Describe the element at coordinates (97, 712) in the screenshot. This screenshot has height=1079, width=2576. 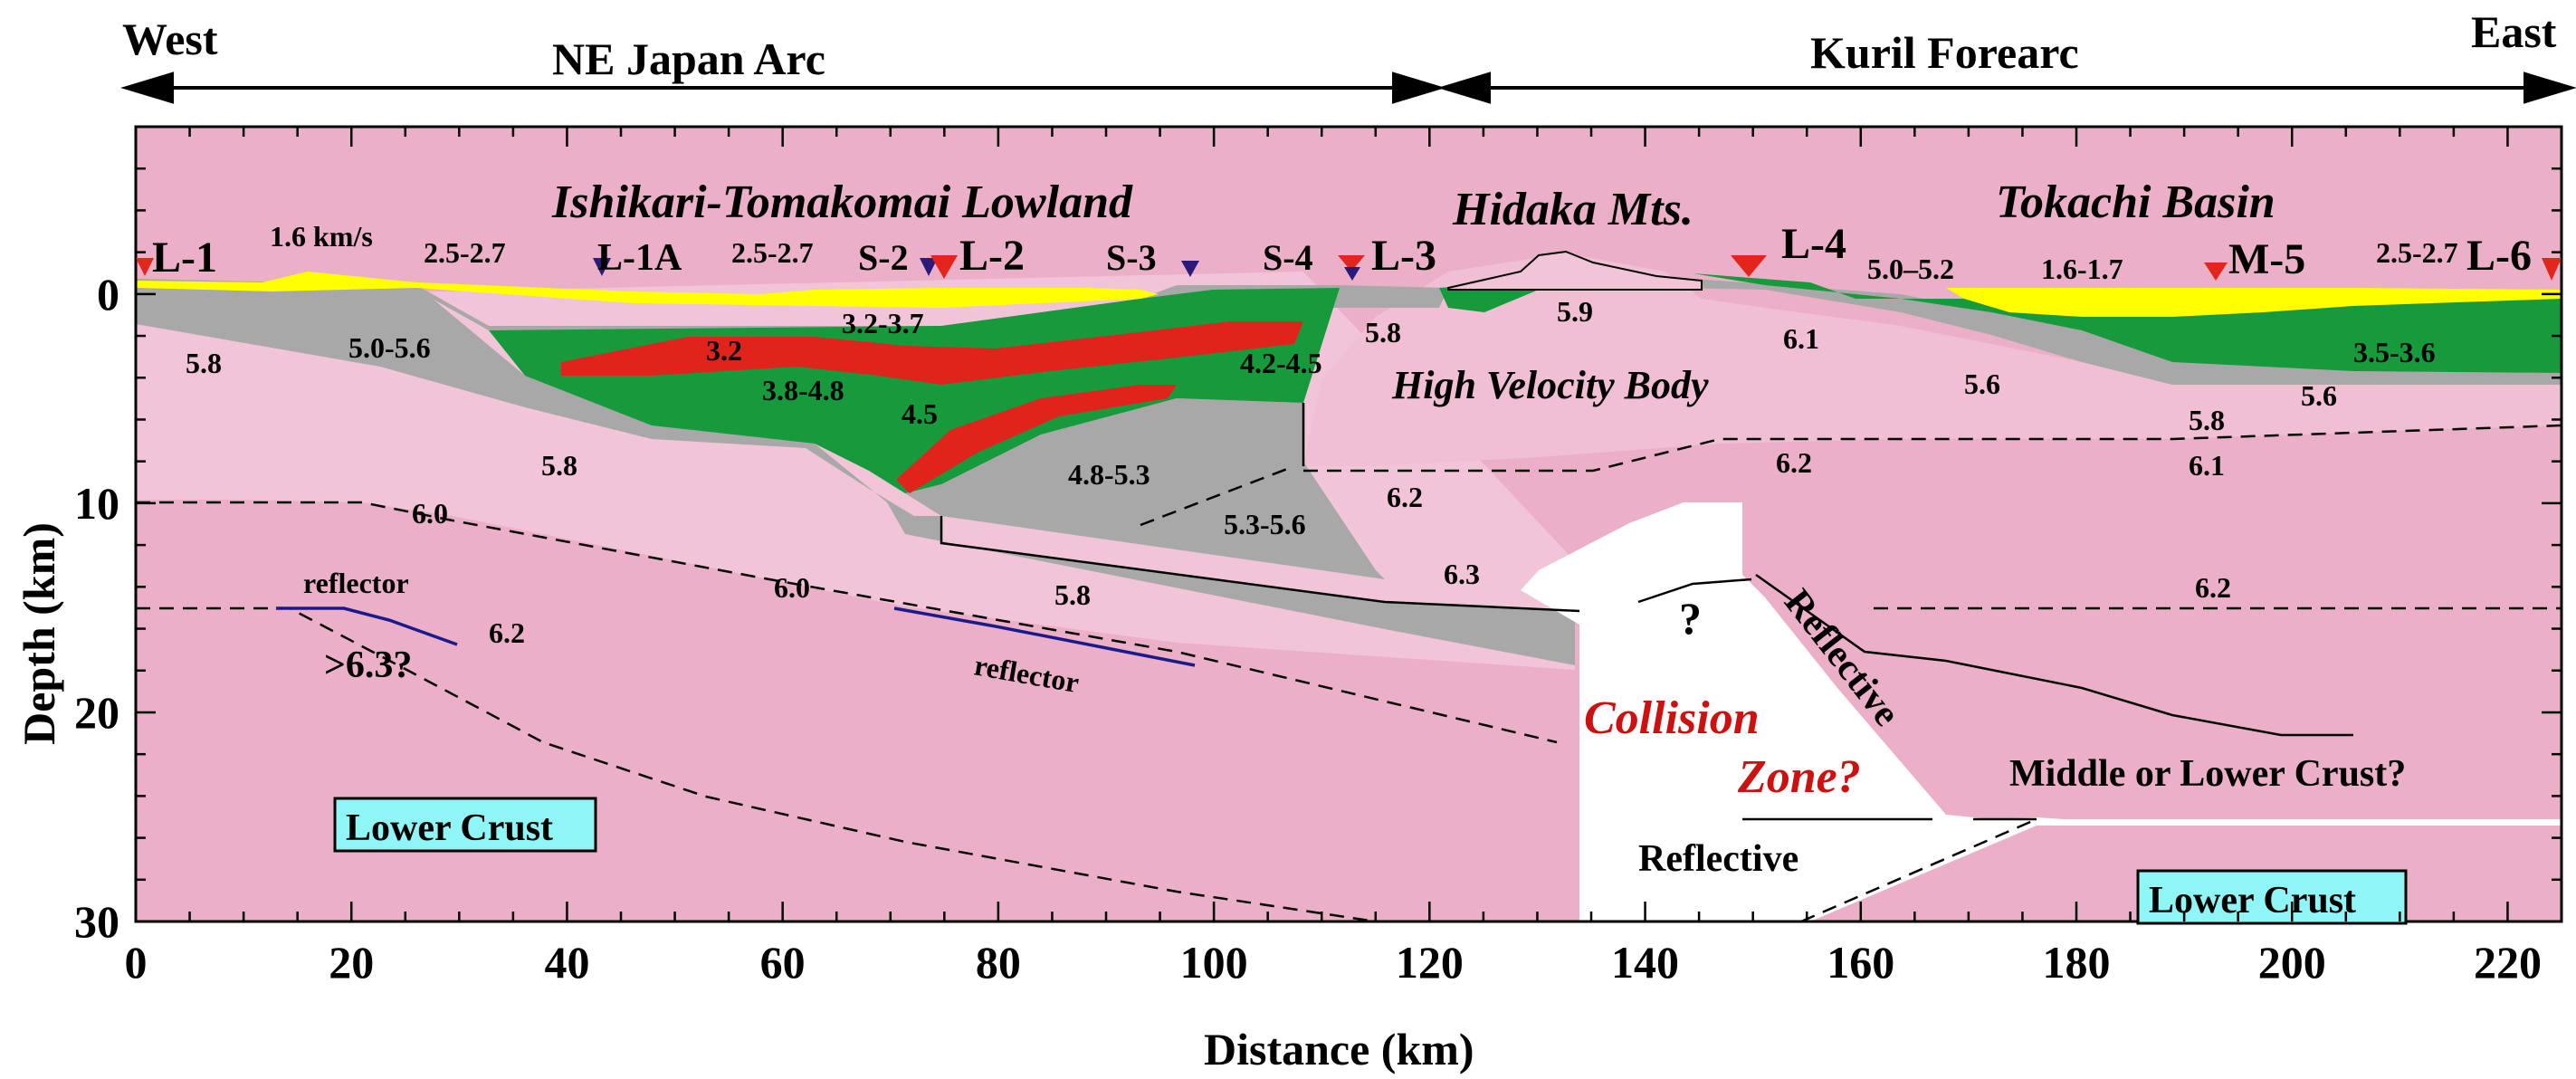
I see `y-tick-label: 20` at that location.